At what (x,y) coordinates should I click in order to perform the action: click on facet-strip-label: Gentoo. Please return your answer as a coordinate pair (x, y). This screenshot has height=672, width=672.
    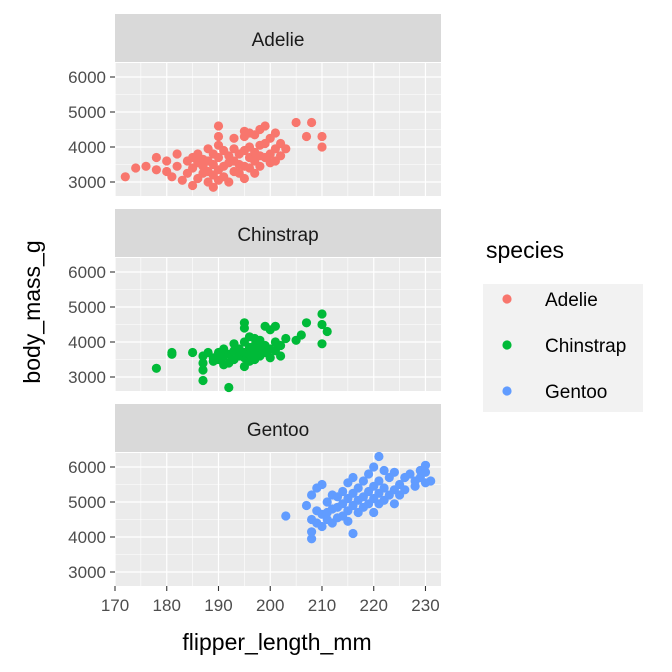
    Looking at the image, I should click on (278, 430).